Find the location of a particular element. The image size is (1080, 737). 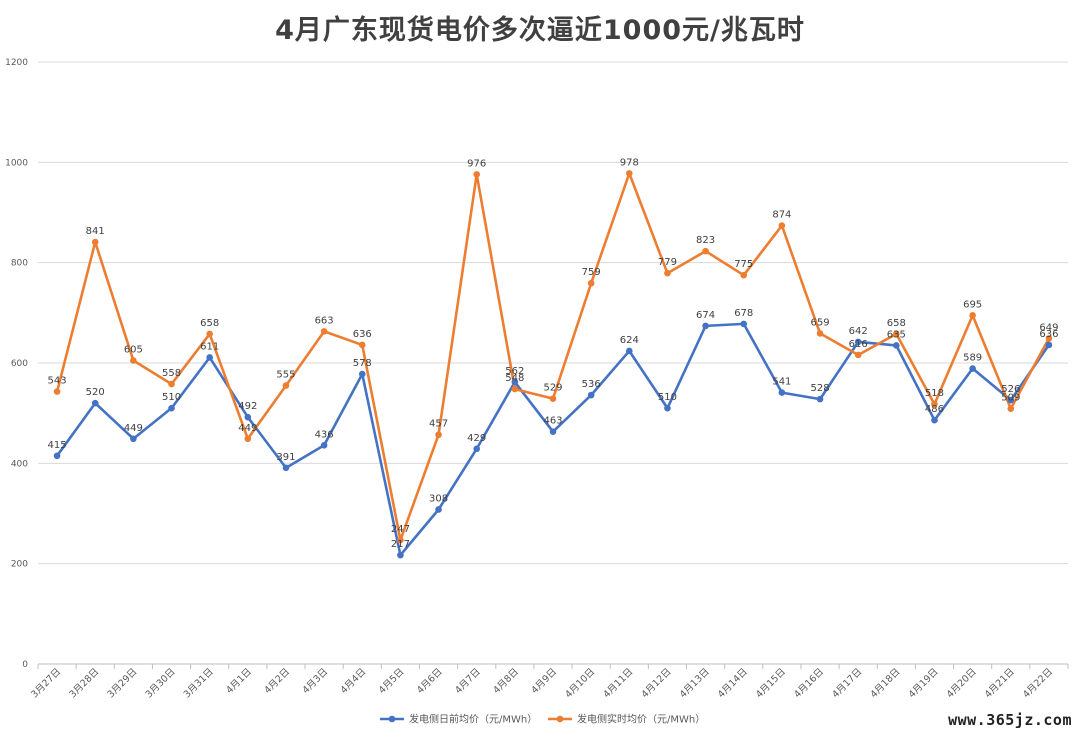

series-2-data-label: 659 is located at coordinates (819, 322).